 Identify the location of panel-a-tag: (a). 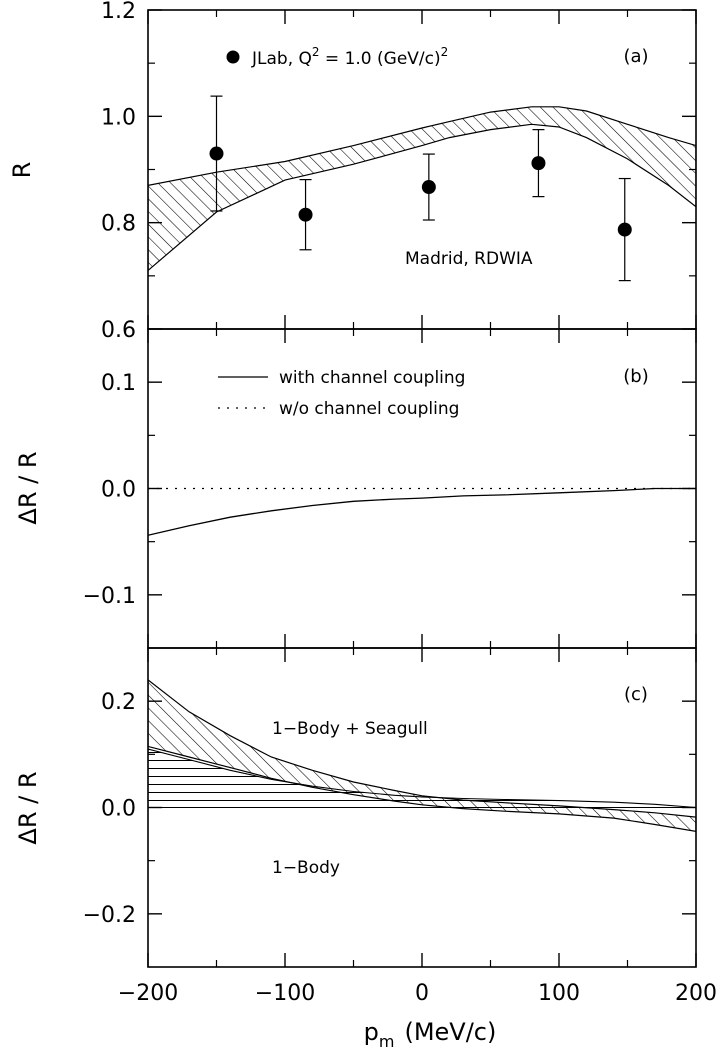
(635, 56).